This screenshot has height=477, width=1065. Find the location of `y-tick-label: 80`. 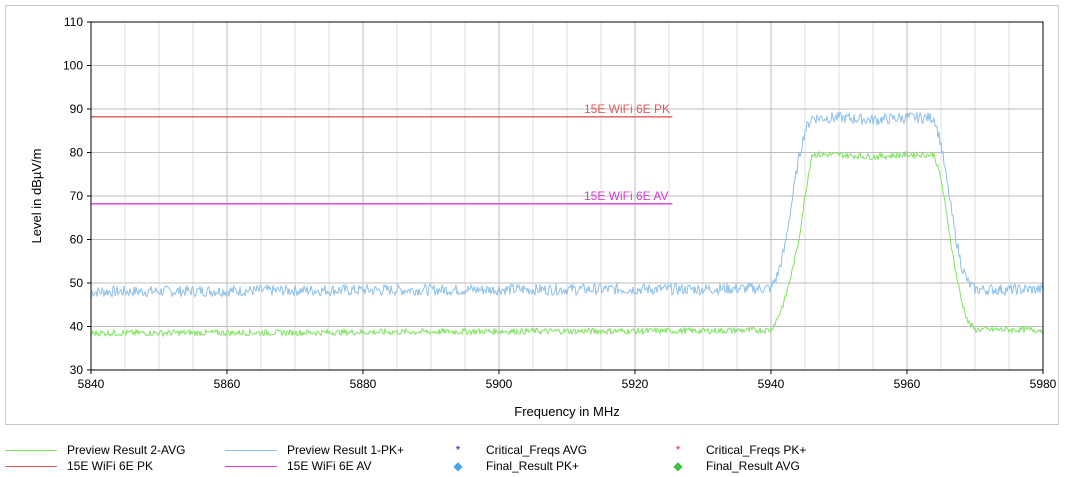

y-tick-label: 80 is located at coordinates (77, 153).